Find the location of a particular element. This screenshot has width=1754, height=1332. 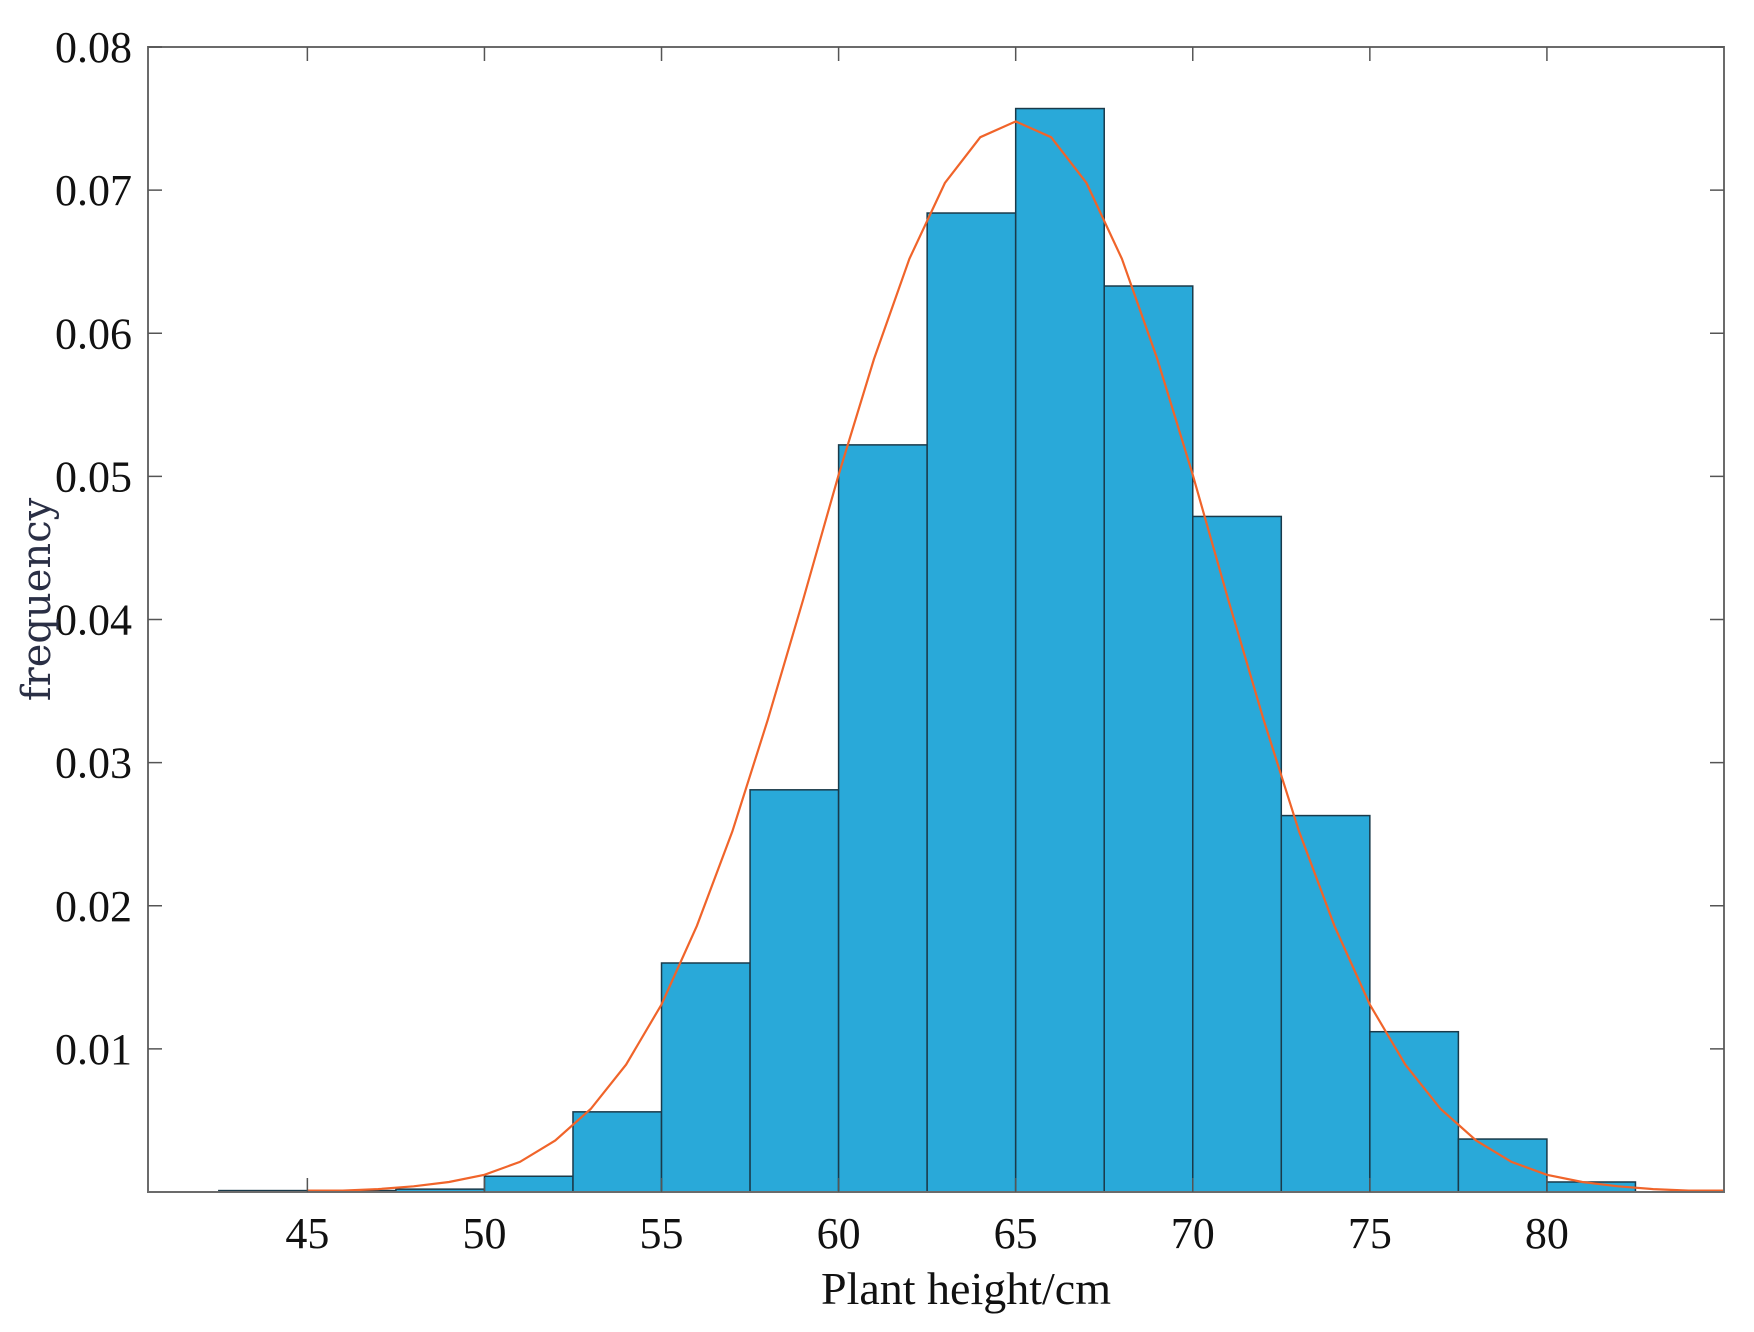

y-tick-label: 0.04 is located at coordinates (93, 620).